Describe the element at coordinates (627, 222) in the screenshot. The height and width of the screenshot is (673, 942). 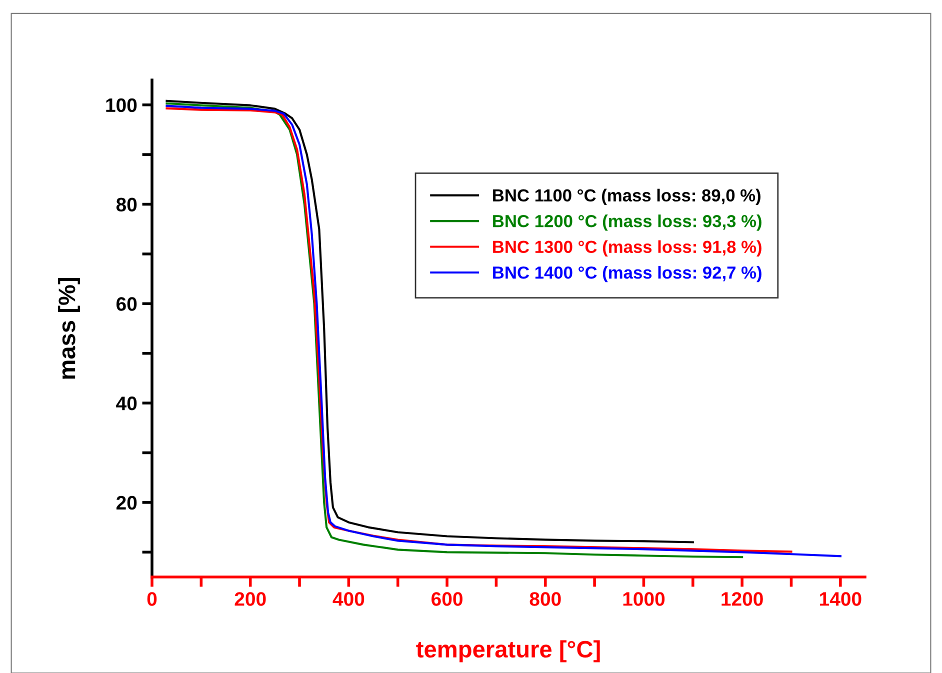
I see `legend-label: BNC 1200 °C (mass loss: 93,3 %)` at that location.